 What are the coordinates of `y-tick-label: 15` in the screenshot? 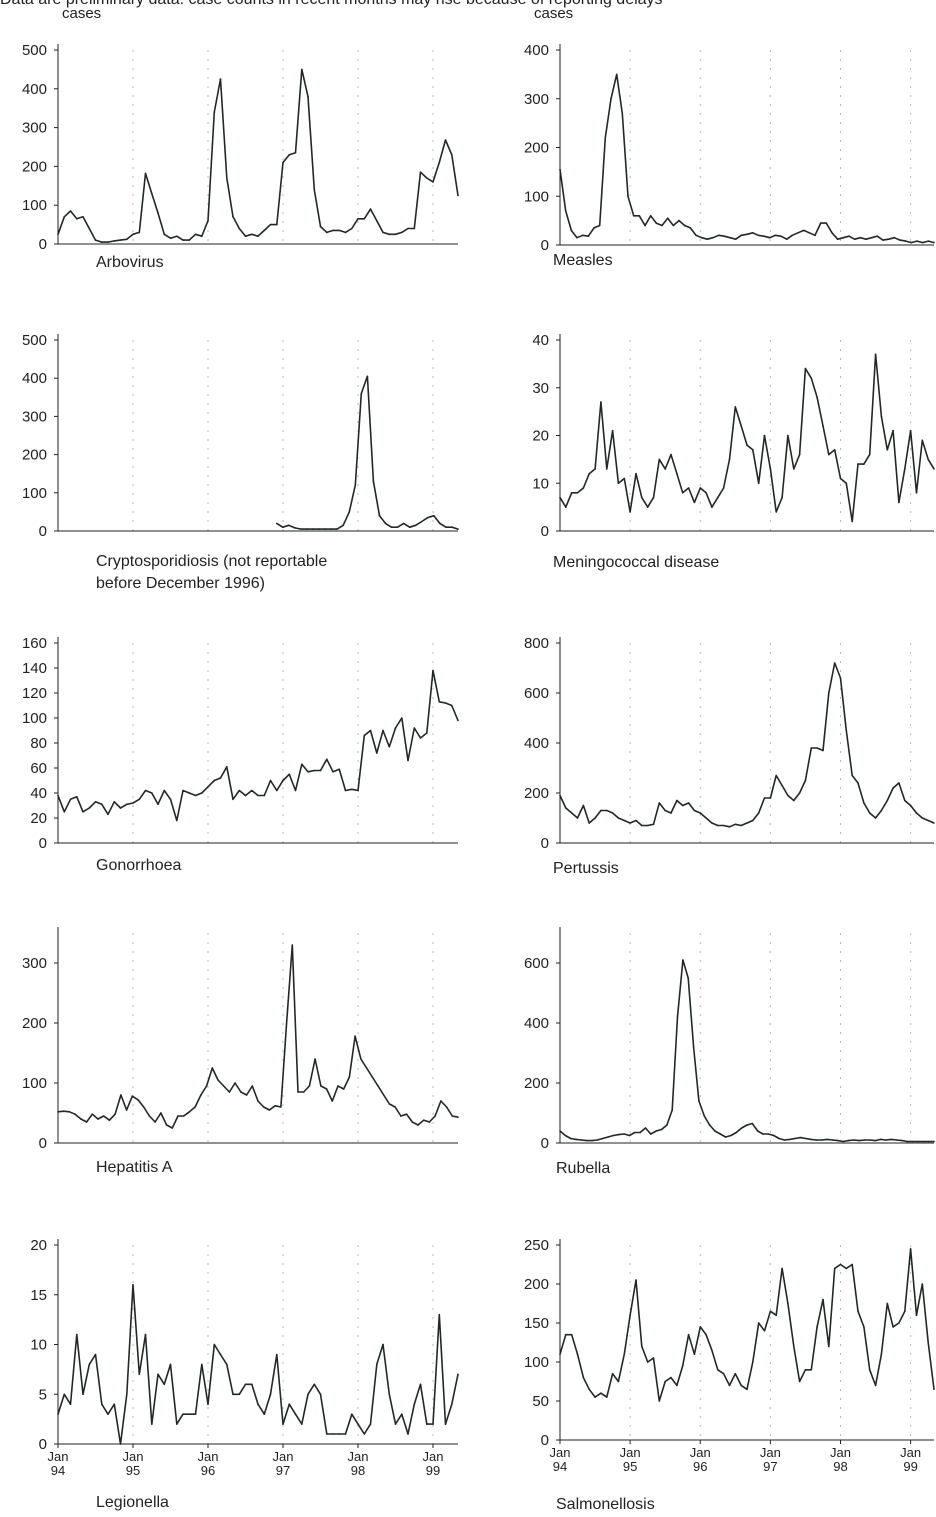 It's located at (38, 1295).